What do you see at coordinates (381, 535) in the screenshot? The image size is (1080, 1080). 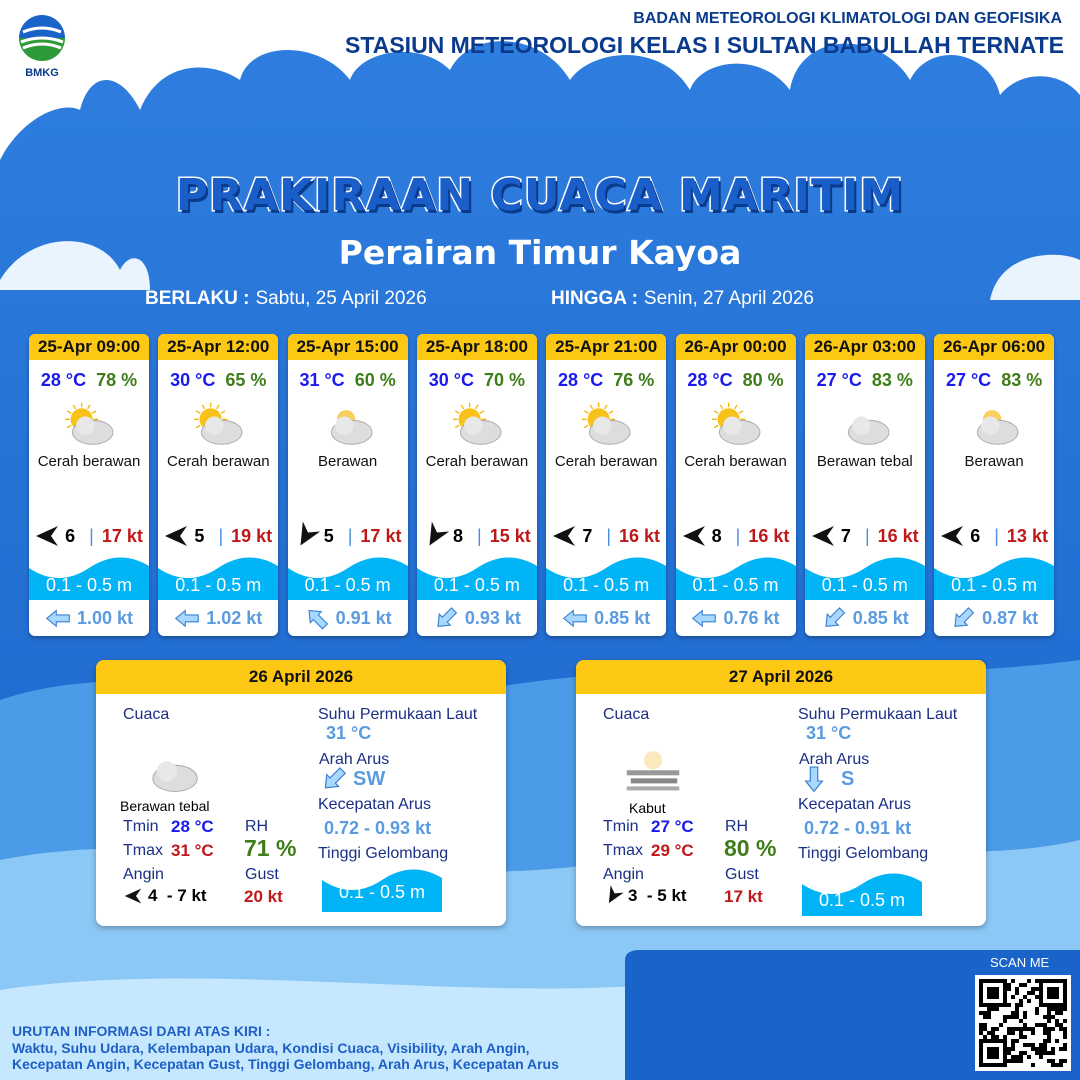 I see `gust-speed: 17 kt` at bounding box center [381, 535].